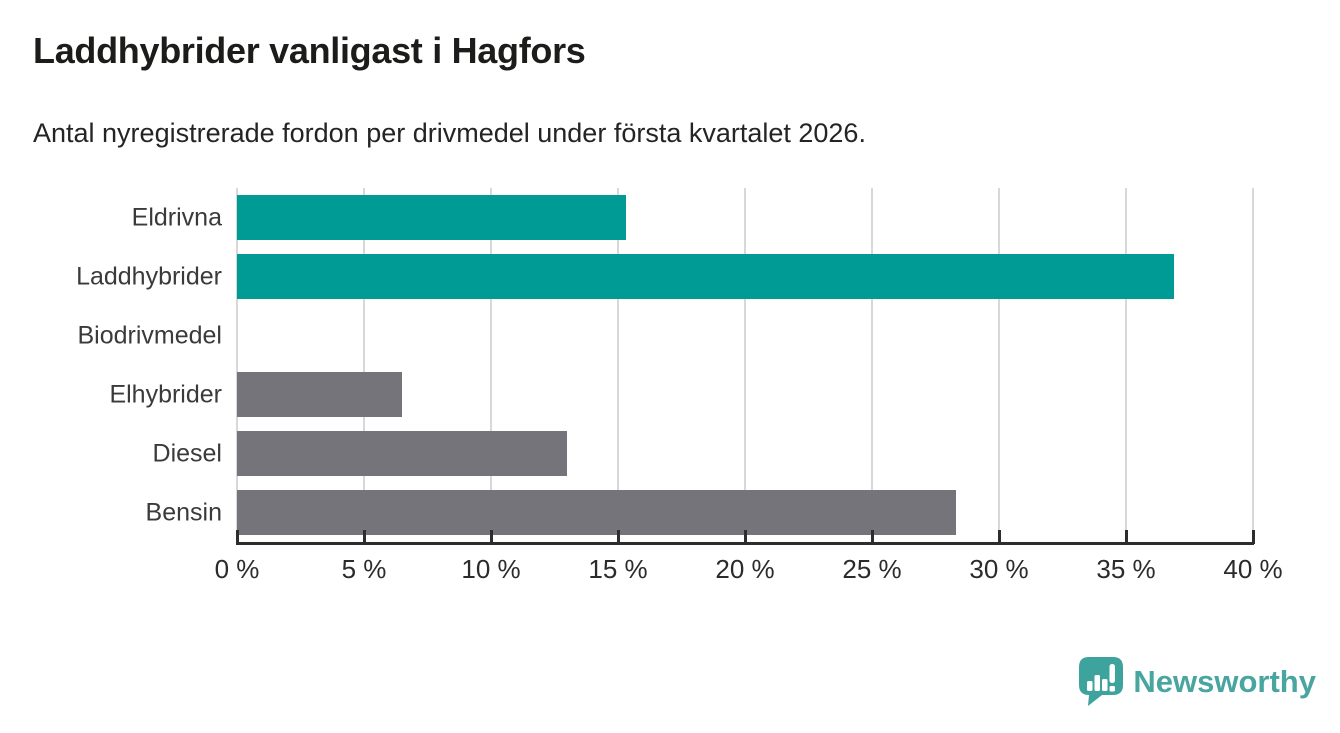  Describe the element at coordinates (745, 569) in the screenshot. I see `x-tick-label: 20 %` at that location.